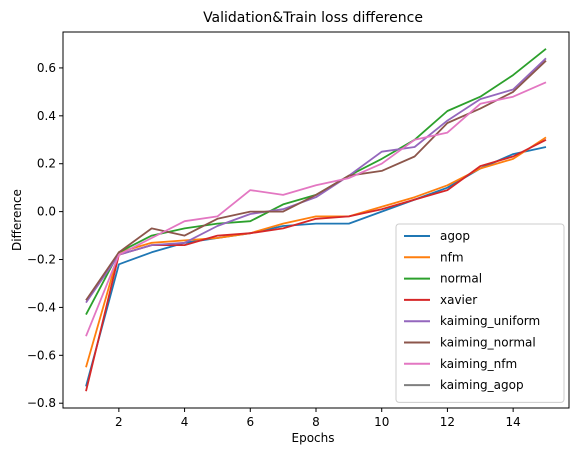 The width and height of the screenshot is (579, 453). I want to click on x-tick-label: 8, so click(316, 422).